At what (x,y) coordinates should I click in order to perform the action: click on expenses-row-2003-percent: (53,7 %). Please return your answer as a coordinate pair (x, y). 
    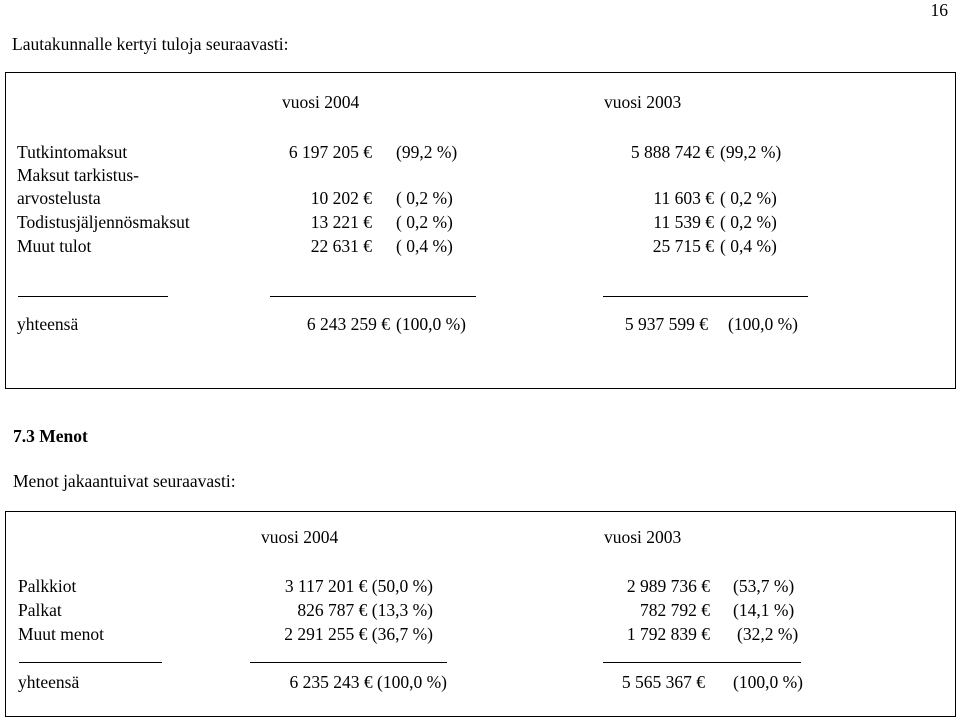
    Looking at the image, I should click on (764, 586).